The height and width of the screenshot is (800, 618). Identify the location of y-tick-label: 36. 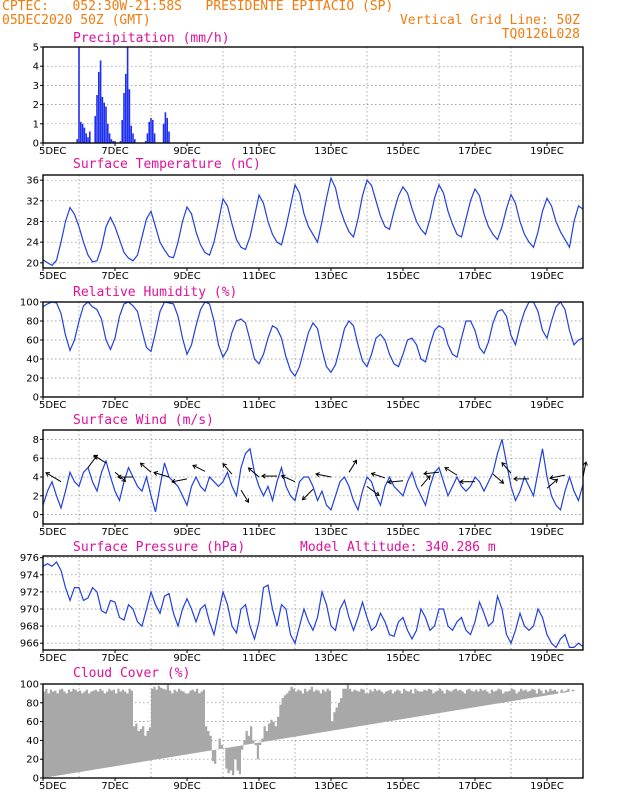
(32, 181).